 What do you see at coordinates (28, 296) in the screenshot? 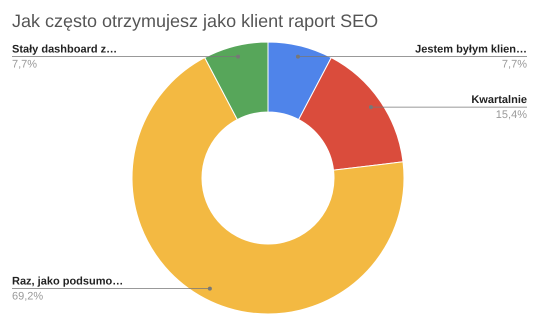
I see `data-label: 69,2%` at bounding box center [28, 296].